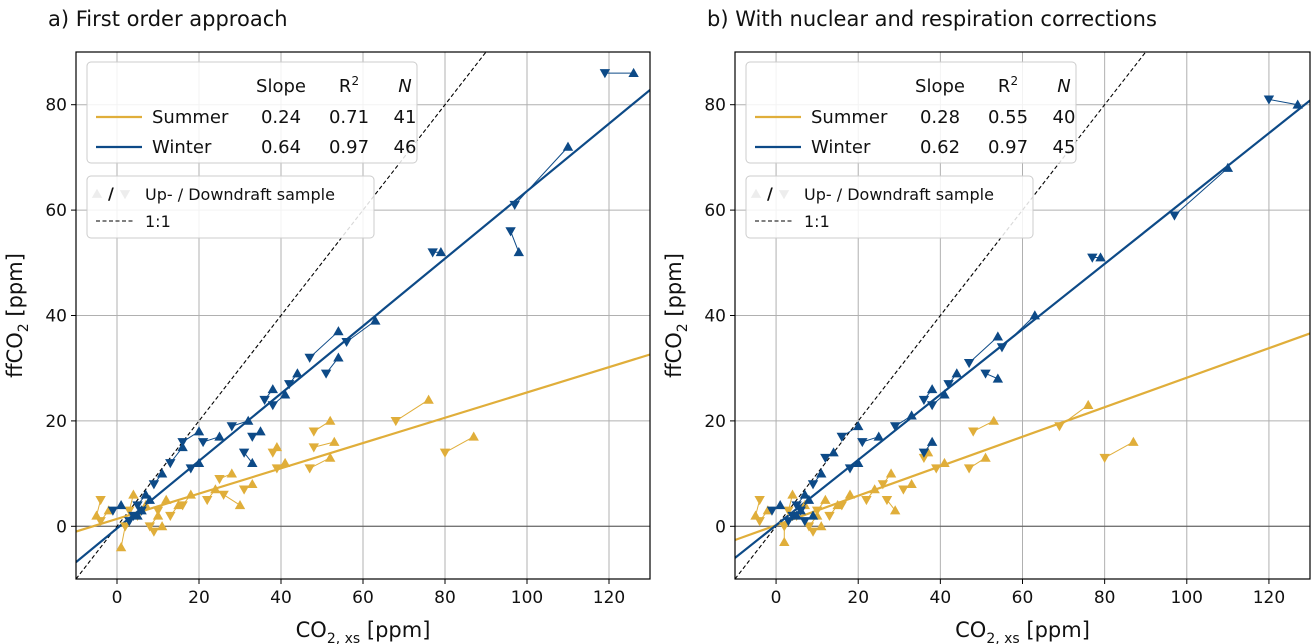  I want to click on x-tick-label: 20, so click(199, 598).